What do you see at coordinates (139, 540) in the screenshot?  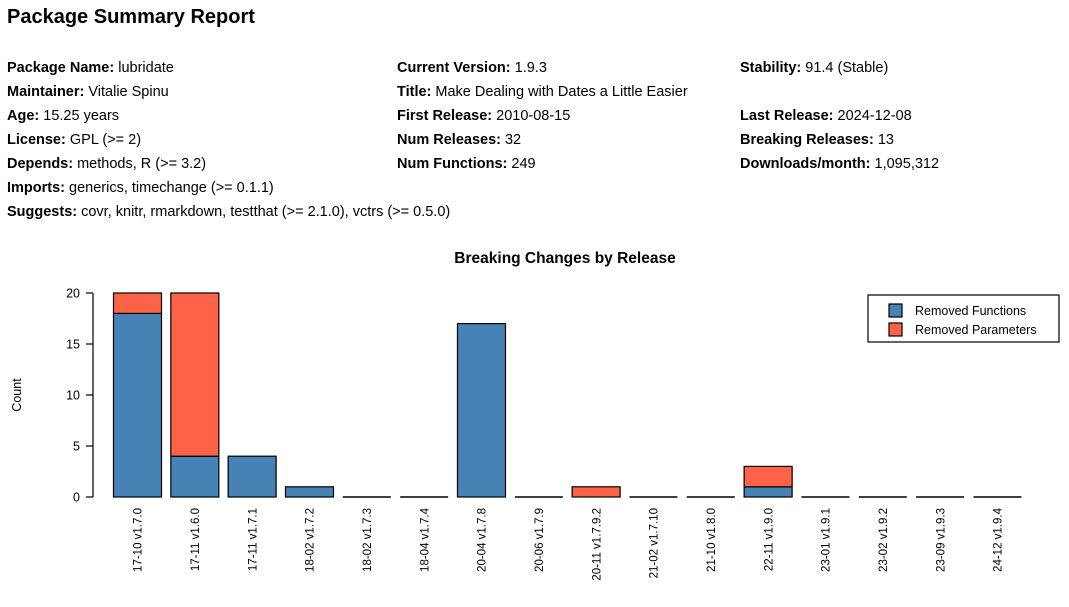 I see `x-tick-label: 17-10 v1.7.0` at bounding box center [139, 540].